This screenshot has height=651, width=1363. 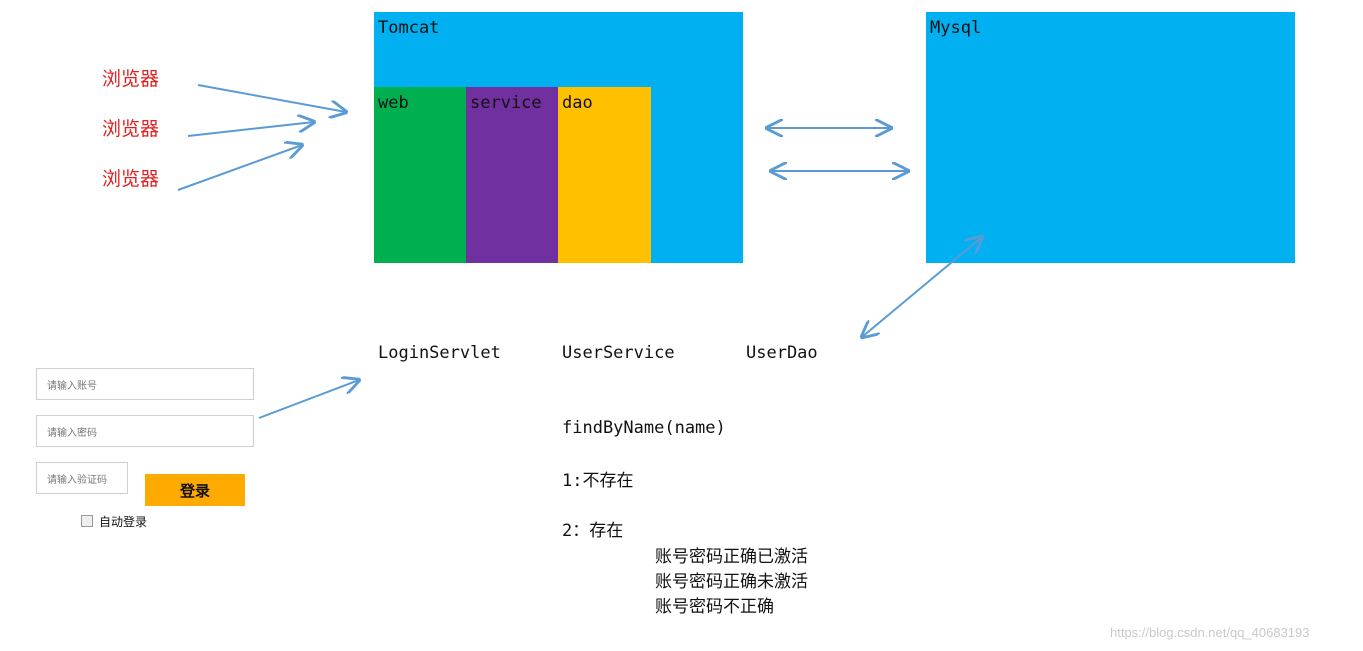 What do you see at coordinates (308, 399) in the screenshot?
I see `form-servlet-arrow` at bounding box center [308, 399].